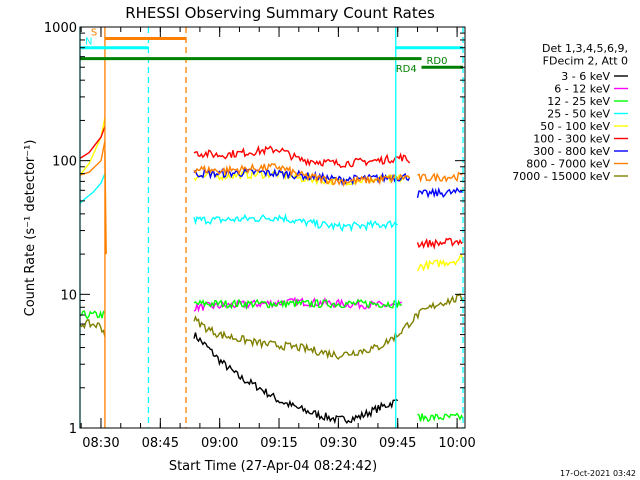  What do you see at coordinates (598, 473) in the screenshot?
I see `footer-timestamp: 17-Oct-2021 03:42` at bounding box center [598, 473].